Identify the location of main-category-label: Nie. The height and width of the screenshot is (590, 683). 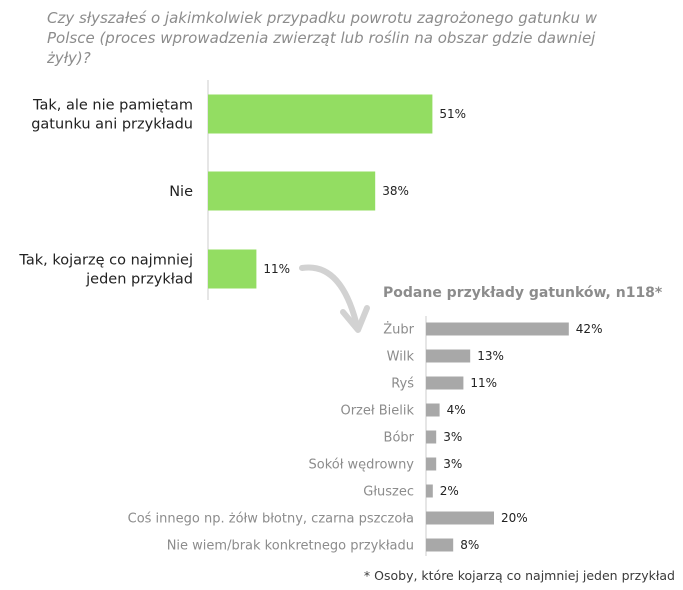
(181, 192).